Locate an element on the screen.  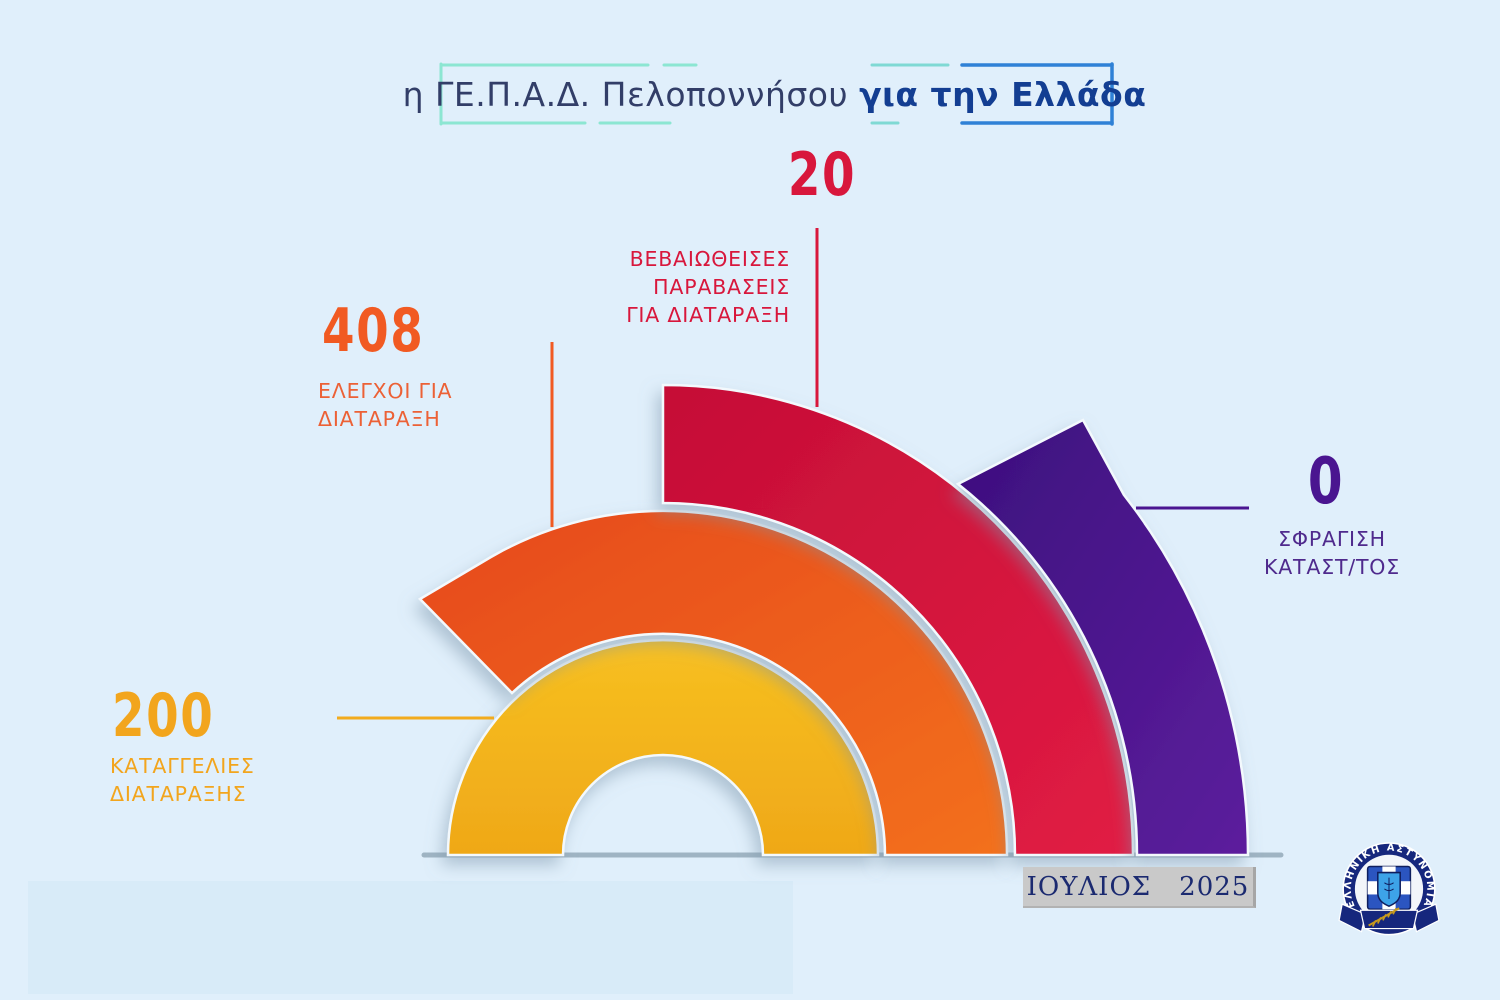
label-line: ΔΙΑΤΑΡΑΞΗΣ is located at coordinates (178, 793).